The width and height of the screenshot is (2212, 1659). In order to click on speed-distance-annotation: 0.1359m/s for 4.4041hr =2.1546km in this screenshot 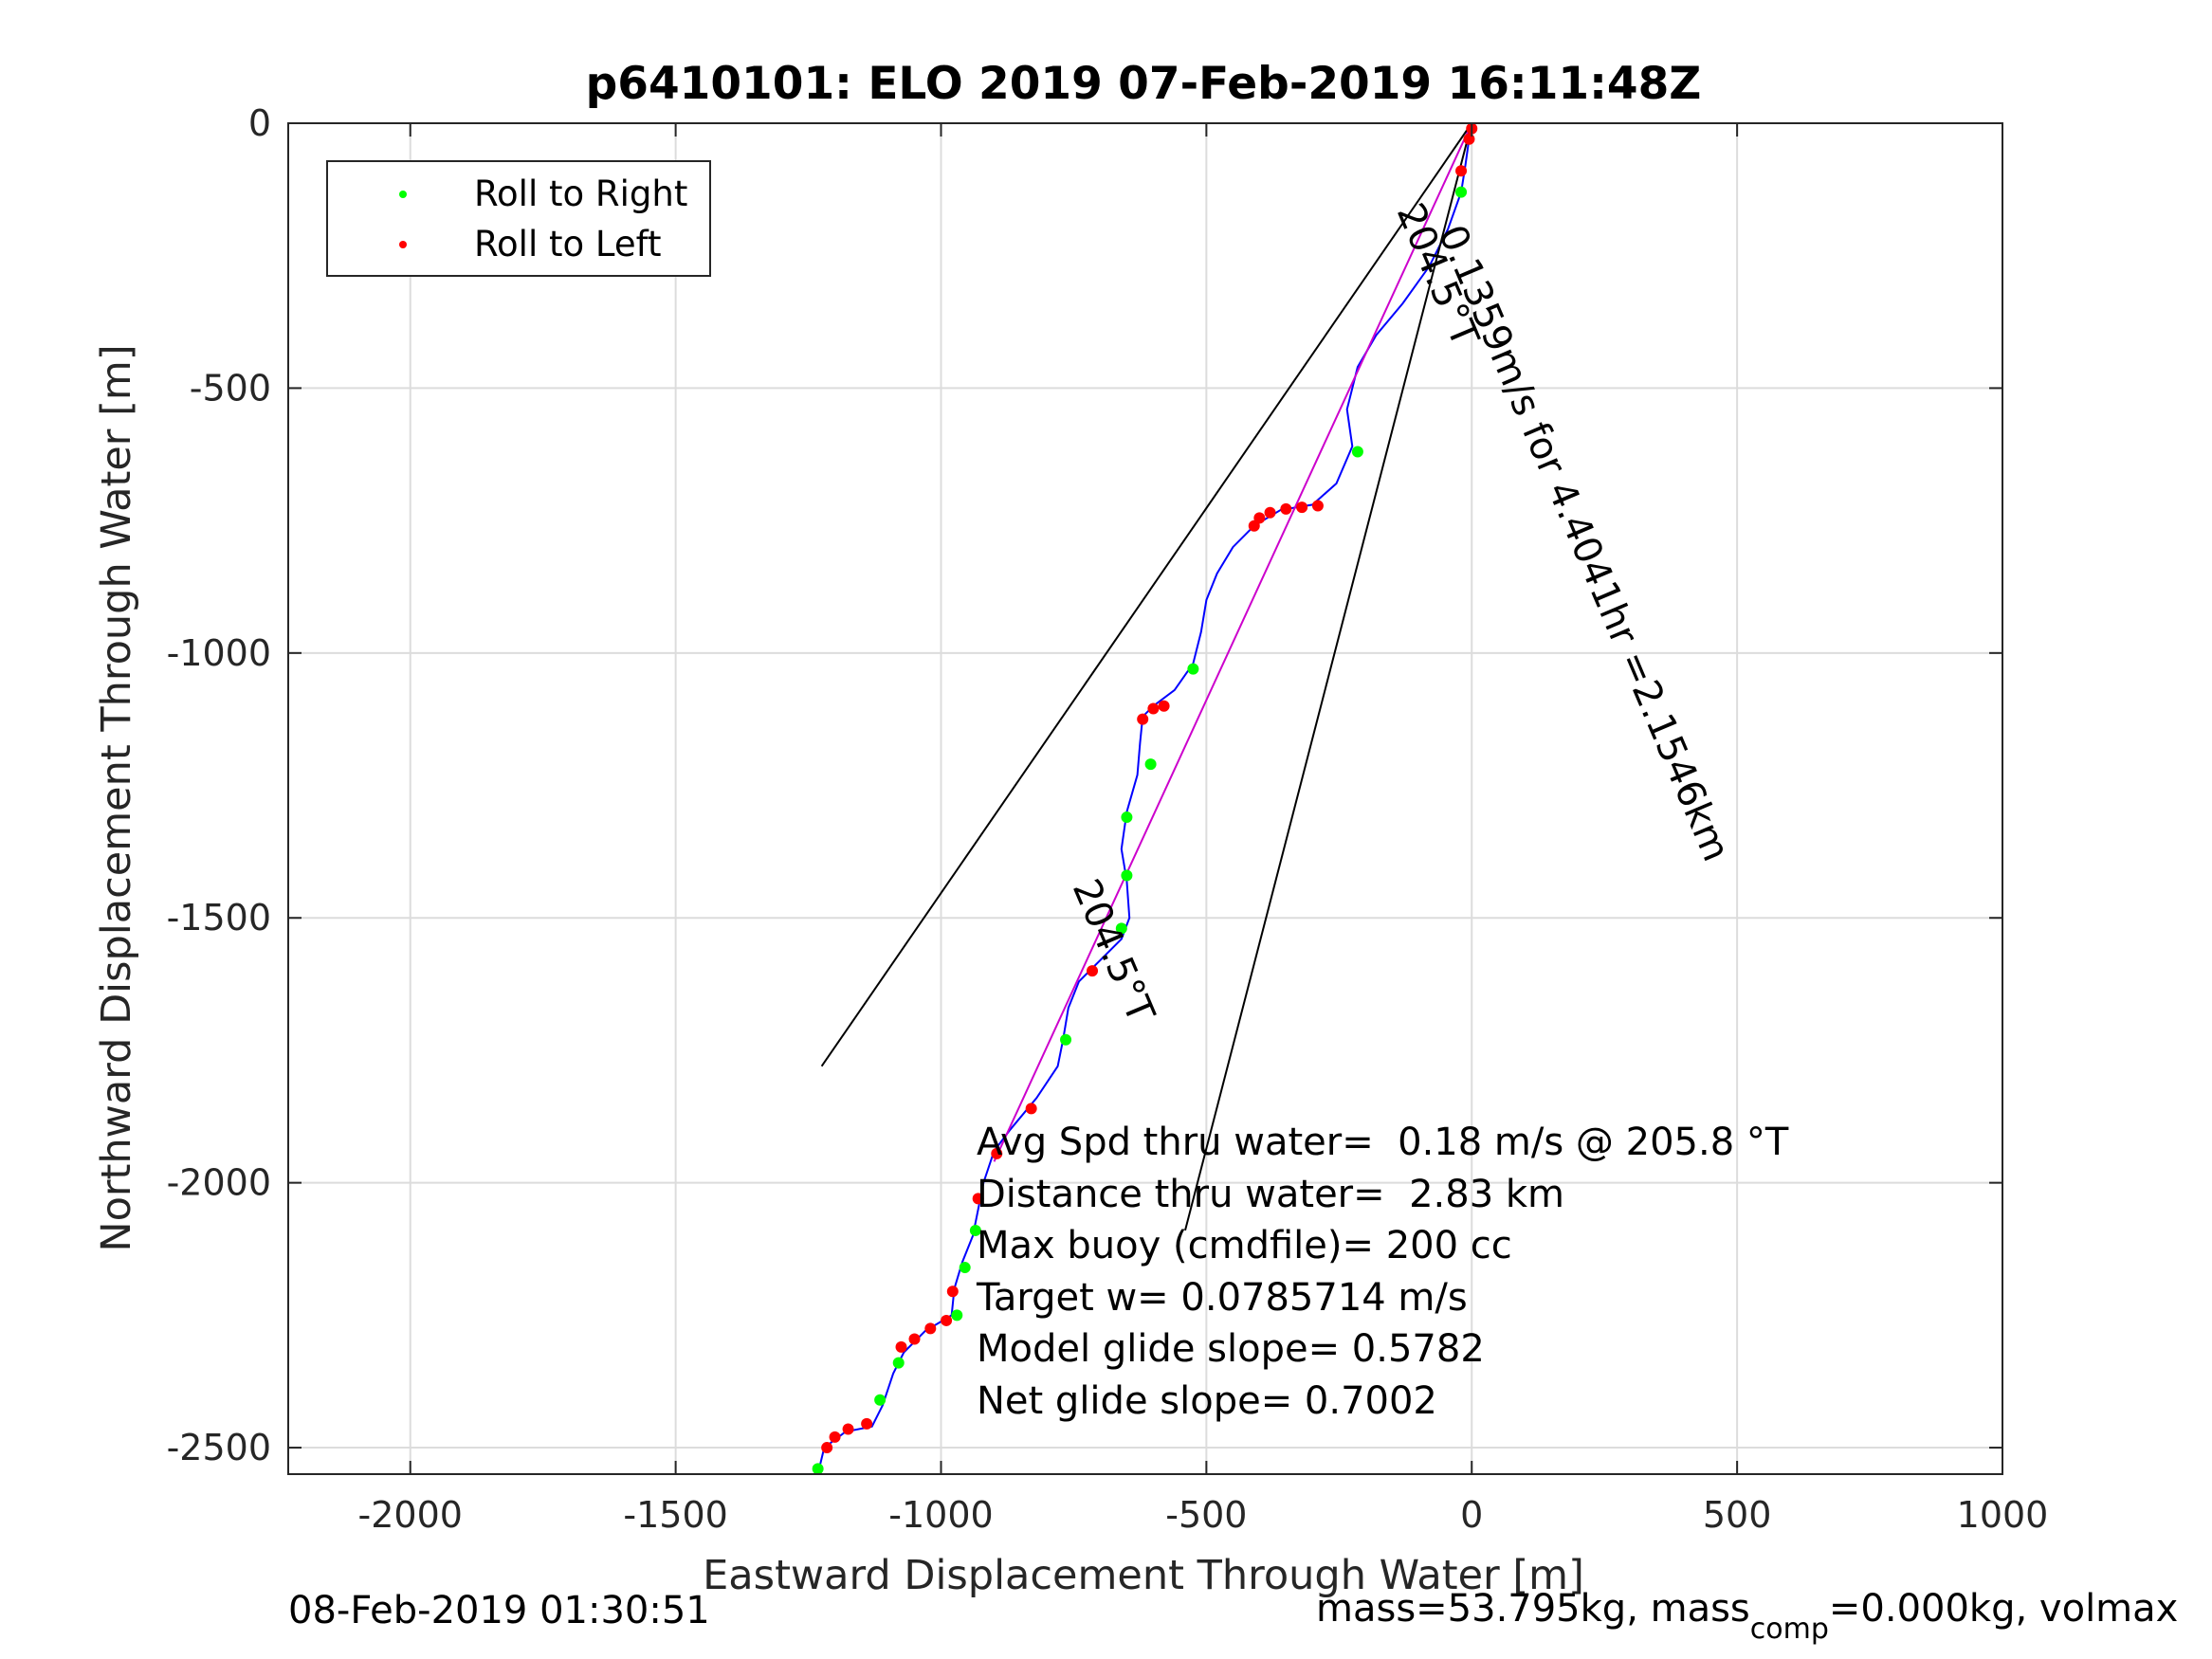, I will do `click(1584, 543)`.